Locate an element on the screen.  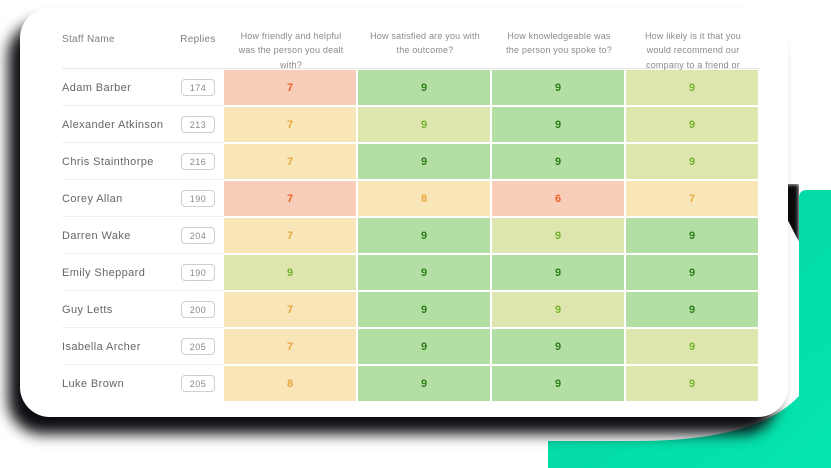
column-header-satisfied: How satisfied are you with the outcome? is located at coordinates (425, 43).